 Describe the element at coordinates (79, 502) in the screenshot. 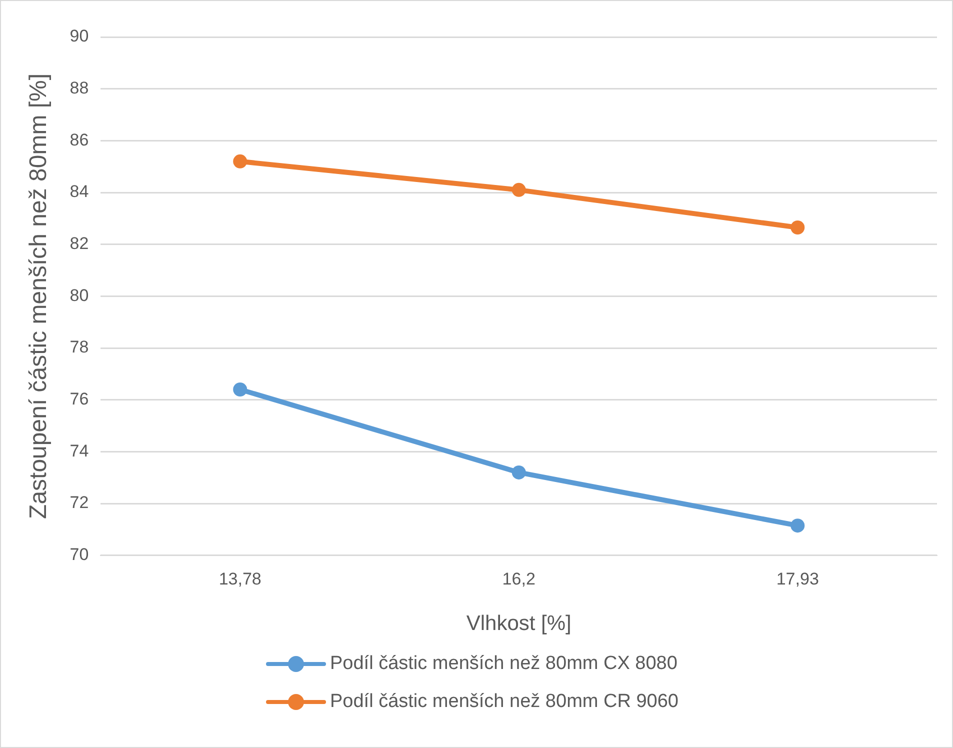

I see `y-tick-label: 72` at that location.